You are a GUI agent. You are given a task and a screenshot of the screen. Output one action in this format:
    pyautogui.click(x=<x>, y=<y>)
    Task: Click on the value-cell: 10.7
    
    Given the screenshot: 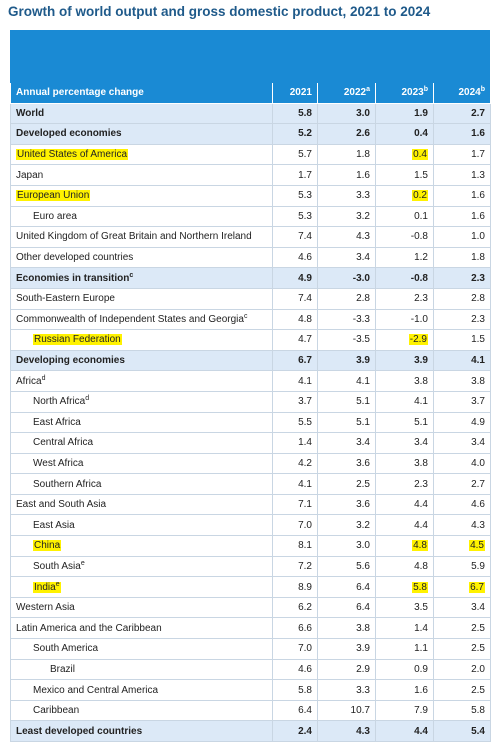 What is the action you would take?
    pyautogui.click(x=346, y=710)
    